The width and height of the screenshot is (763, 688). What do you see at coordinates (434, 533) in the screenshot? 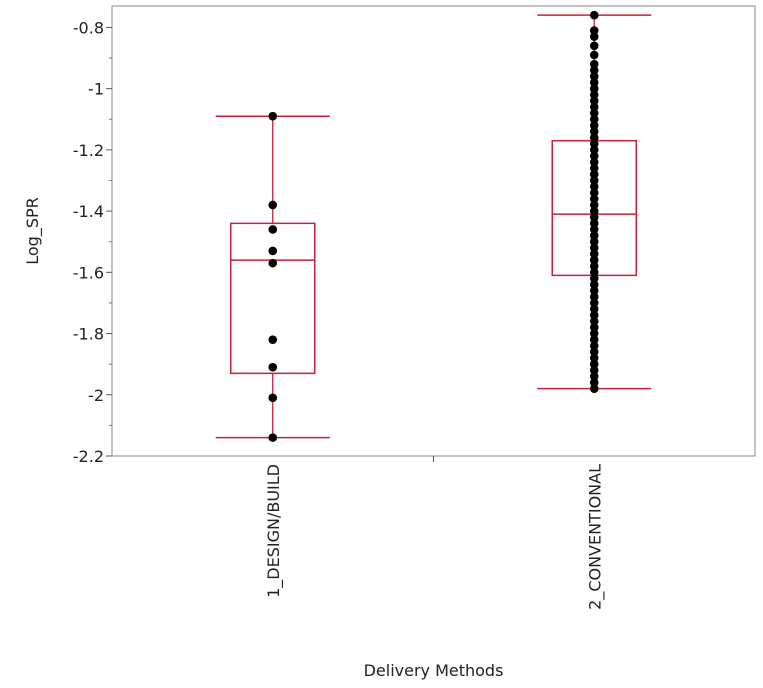
I see `x-axis: 1_DESIGN/BUILD 2_CONVENTIONAL` at bounding box center [434, 533].